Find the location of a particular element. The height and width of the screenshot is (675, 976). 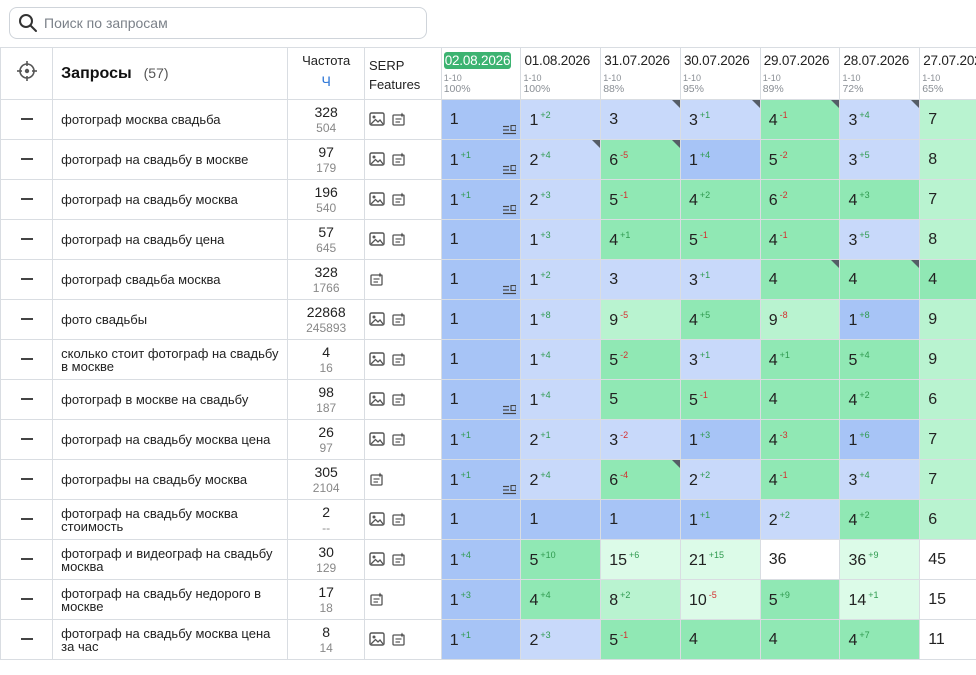

position-cell: 2 +4 is located at coordinates (561, 479).